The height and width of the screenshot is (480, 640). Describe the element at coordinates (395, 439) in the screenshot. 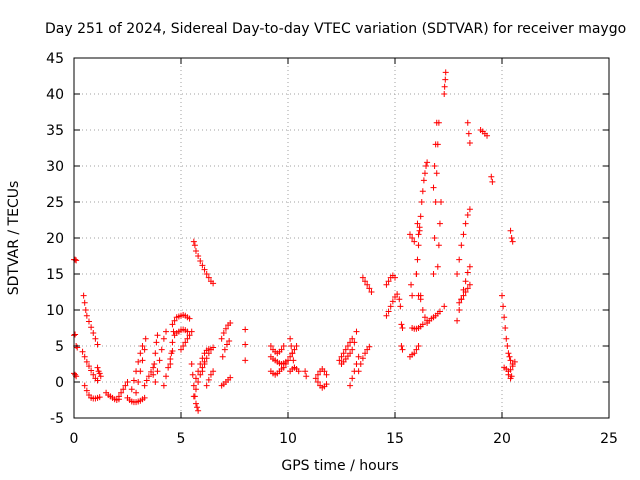

I see `x-tick-label: 15` at that location.